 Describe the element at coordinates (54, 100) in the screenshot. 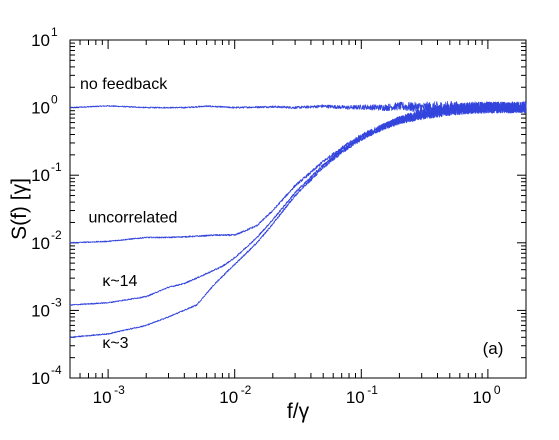

I see `y-tick-exponent: 0` at that location.